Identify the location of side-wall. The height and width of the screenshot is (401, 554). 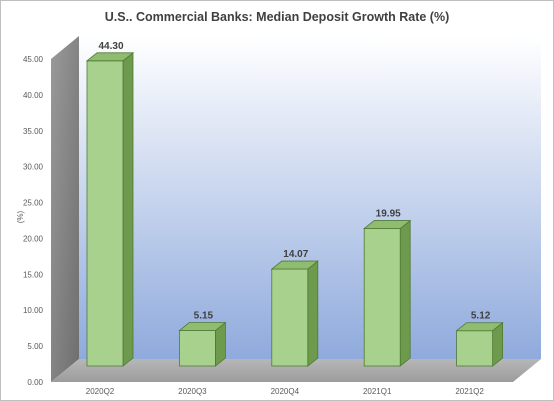
(65, 209).